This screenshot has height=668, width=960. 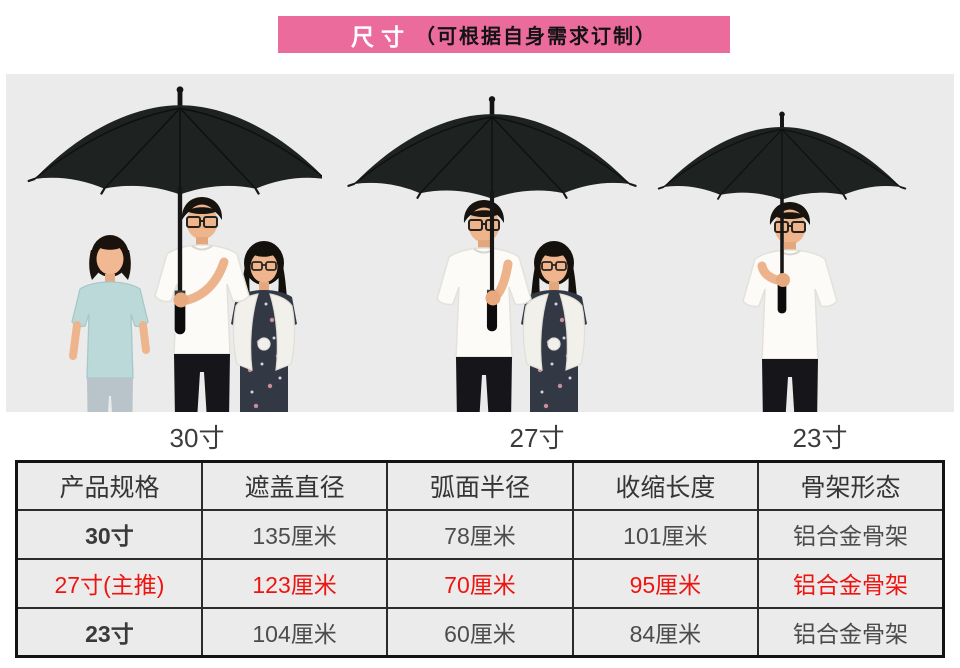 I want to click on size-banner: 尺寸 （可根据自身需求订制）, so click(x=504, y=34).